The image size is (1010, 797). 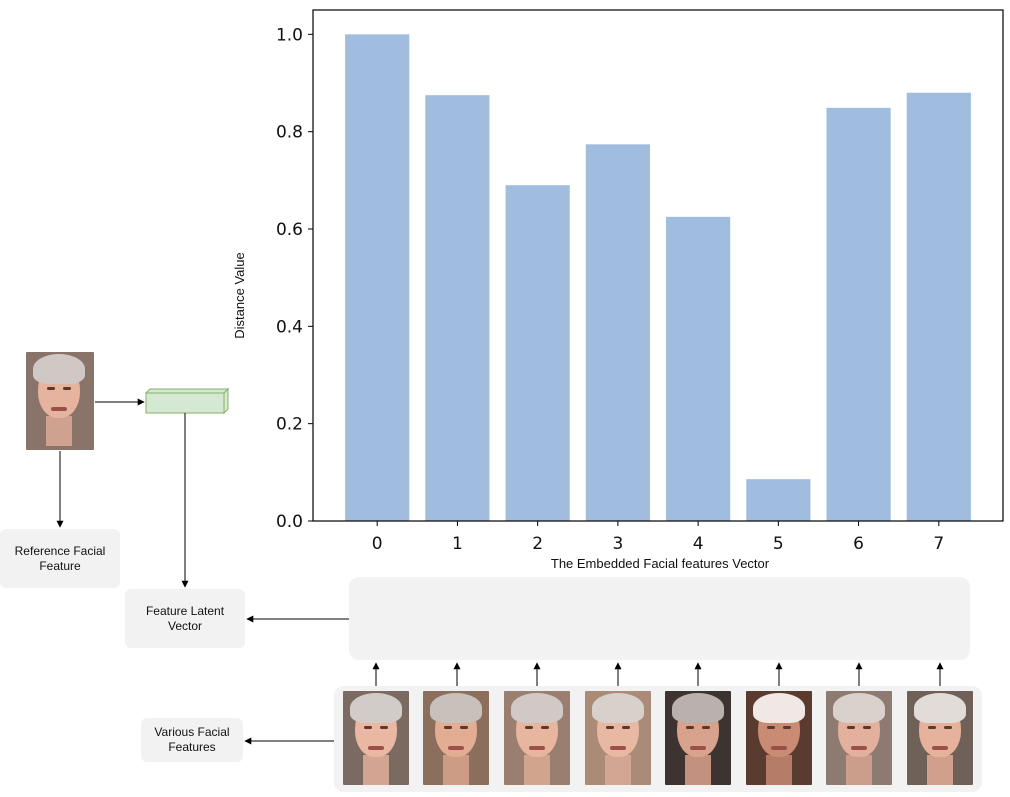 I want to click on x-tick-label: 7, so click(x=938, y=544).